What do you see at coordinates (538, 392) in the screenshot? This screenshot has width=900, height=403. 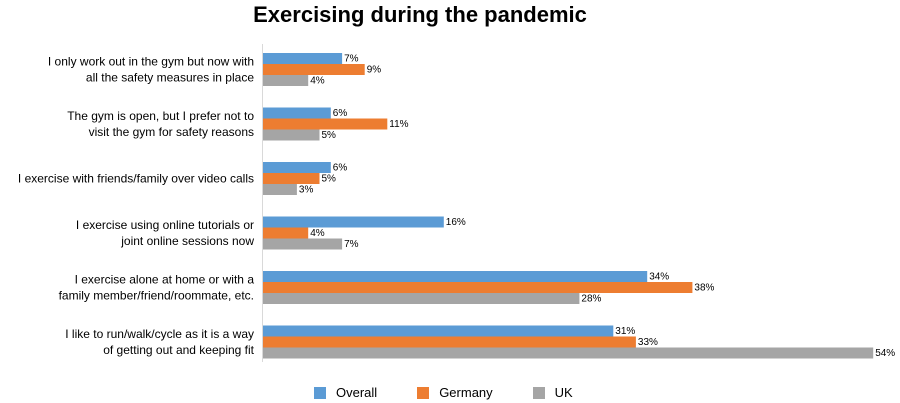 I see `legend-swatch-uk` at bounding box center [538, 392].